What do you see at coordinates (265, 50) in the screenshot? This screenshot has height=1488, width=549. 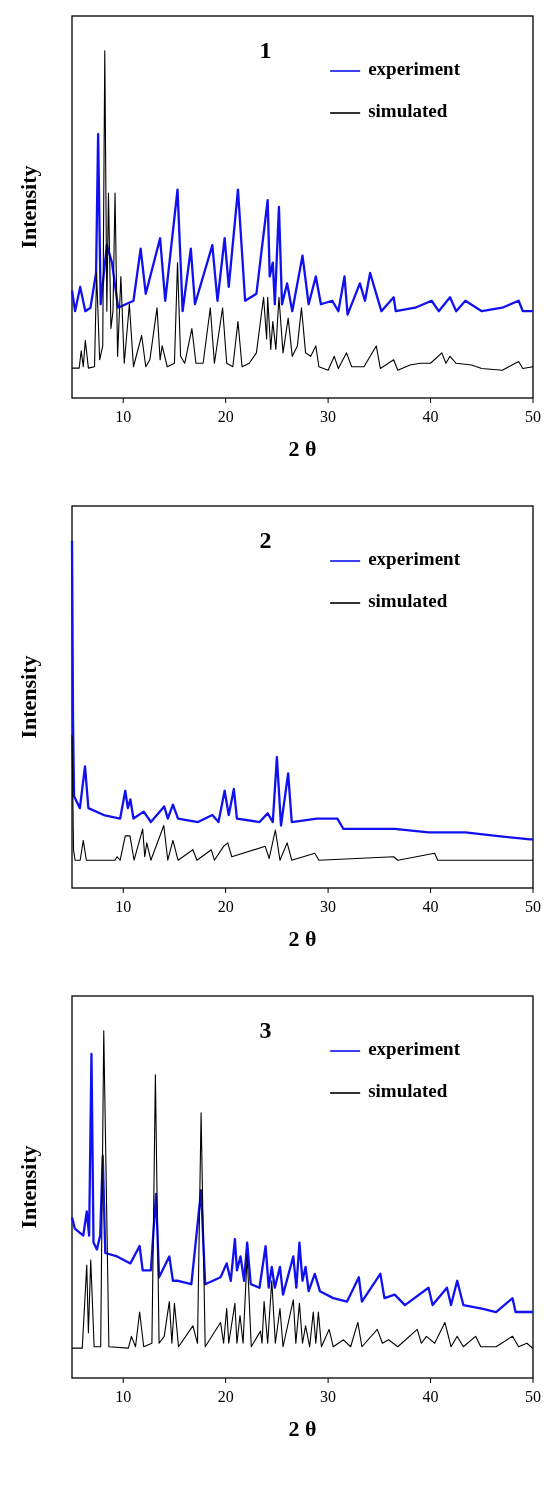 I see `chart-title: 1` at bounding box center [265, 50].